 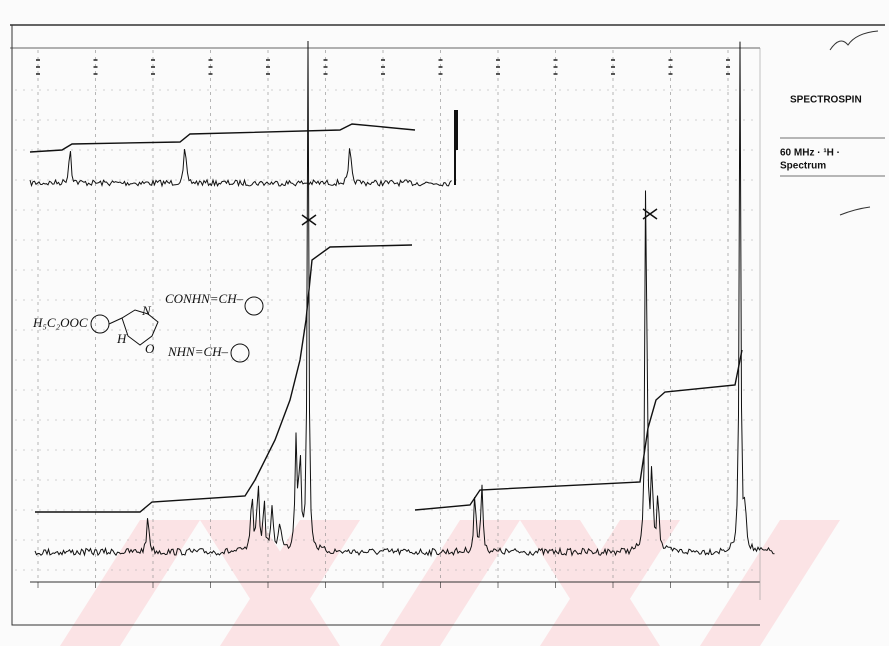 What do you see at coordinates (146, 310) in the screenshot?
I see `structure-text: N` at bounding box center [146, 310].